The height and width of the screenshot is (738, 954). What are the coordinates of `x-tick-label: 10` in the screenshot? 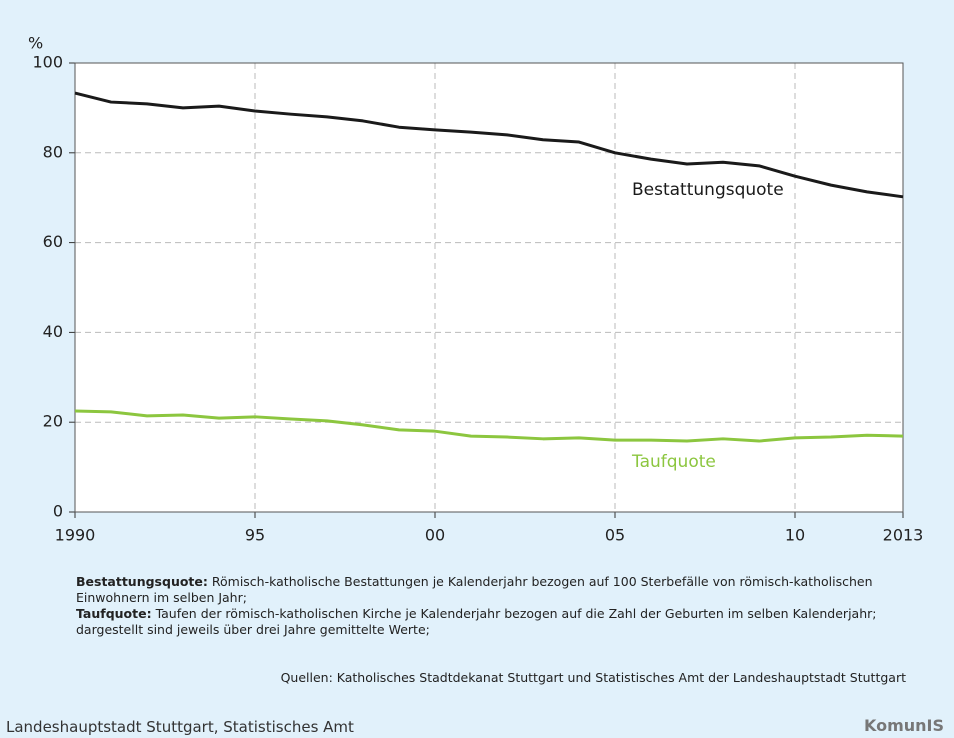 It's located at (795, 535).